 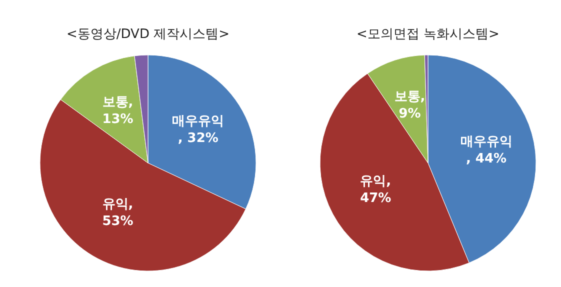 What do you see at coordinates (486, 158) in the screenshot?
I see `data-label: , 44%` at bounding box center [486, 158].